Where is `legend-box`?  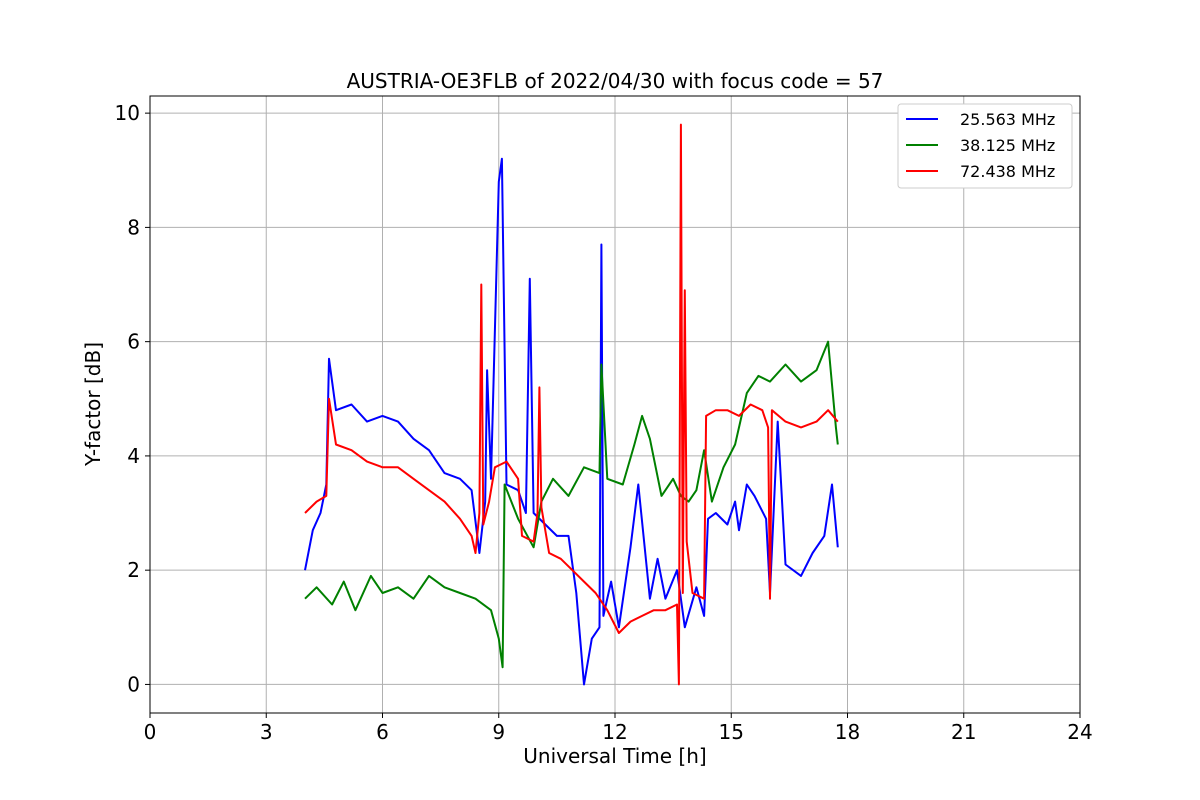
legend-box is located at coordinates (985, 146).